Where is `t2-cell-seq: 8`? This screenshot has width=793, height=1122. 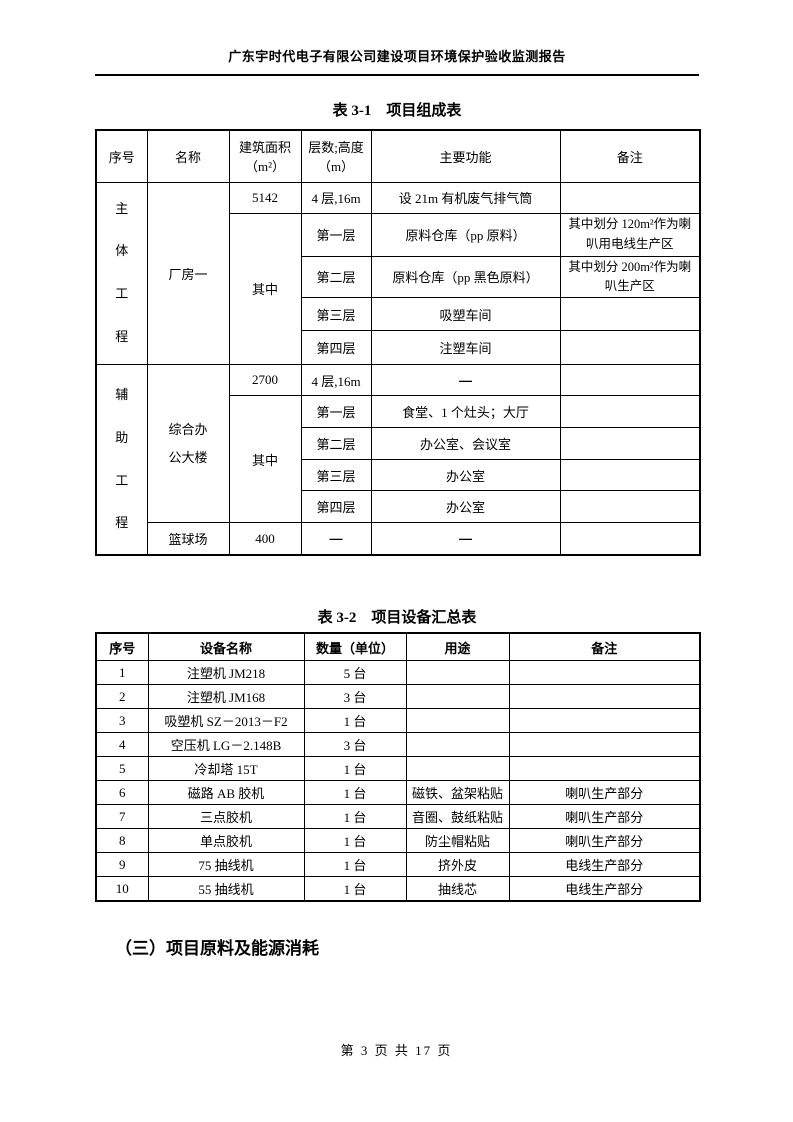
t2-cell-seq: 8 is located at coordinates (122, 841).